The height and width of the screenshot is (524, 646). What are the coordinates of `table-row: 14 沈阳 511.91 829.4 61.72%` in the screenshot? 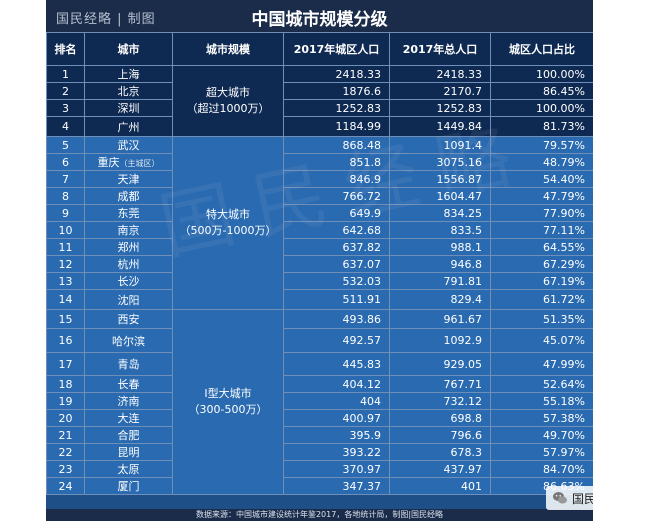 It's located at (319, 299).